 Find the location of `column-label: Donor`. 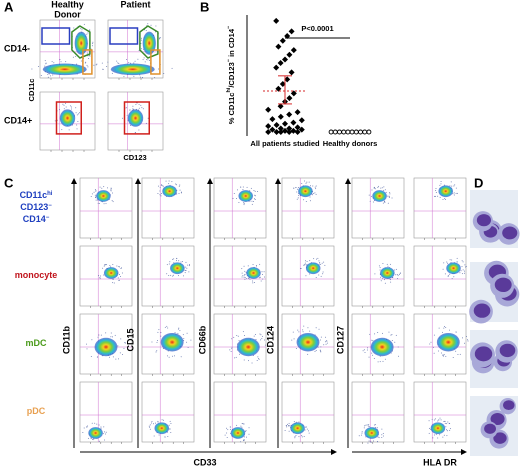

column-label: Donor is located at coordinates (67, 14).